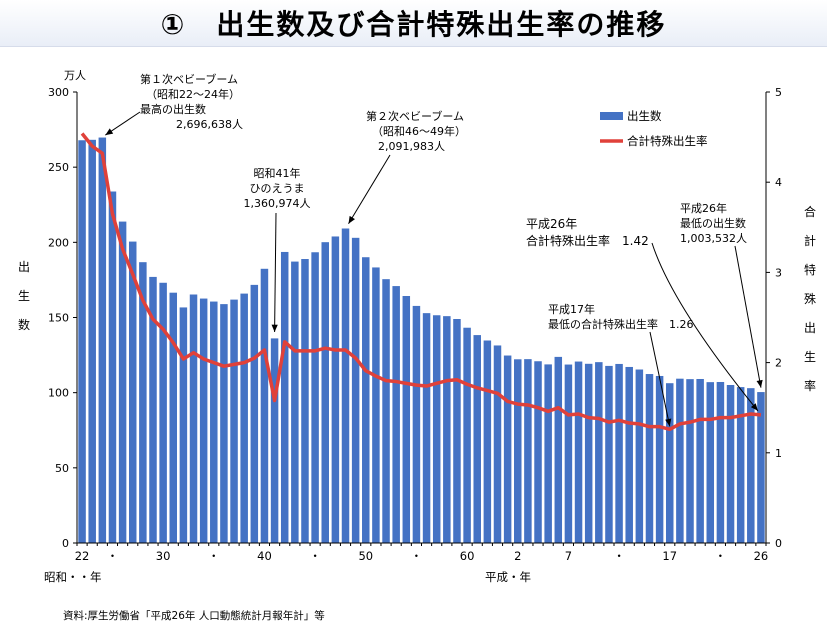  Describe the element at coordinates (668, 422) in the screenshot. I see `arrow-h17-head` at that location.